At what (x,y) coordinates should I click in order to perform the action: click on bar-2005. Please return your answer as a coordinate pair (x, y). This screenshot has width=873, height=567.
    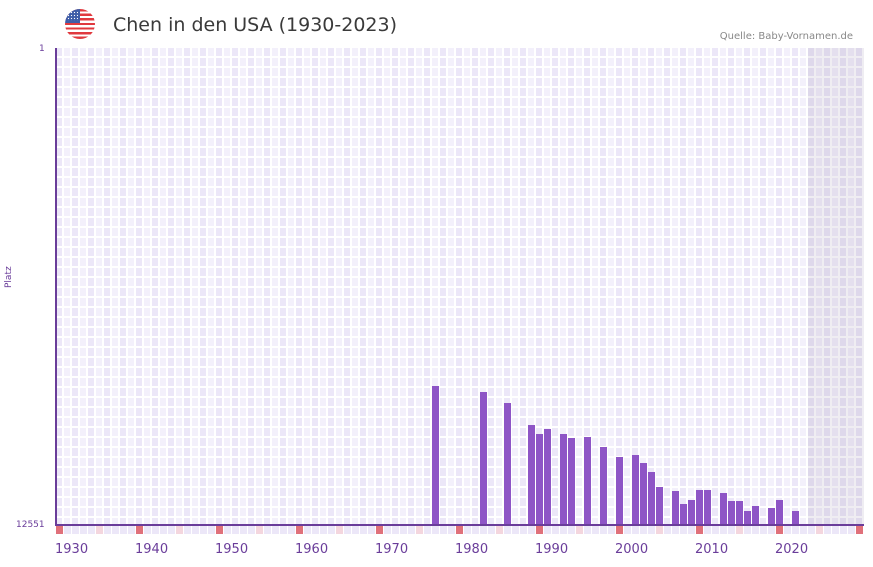
    Looking at the image, I should click on (659, 505).